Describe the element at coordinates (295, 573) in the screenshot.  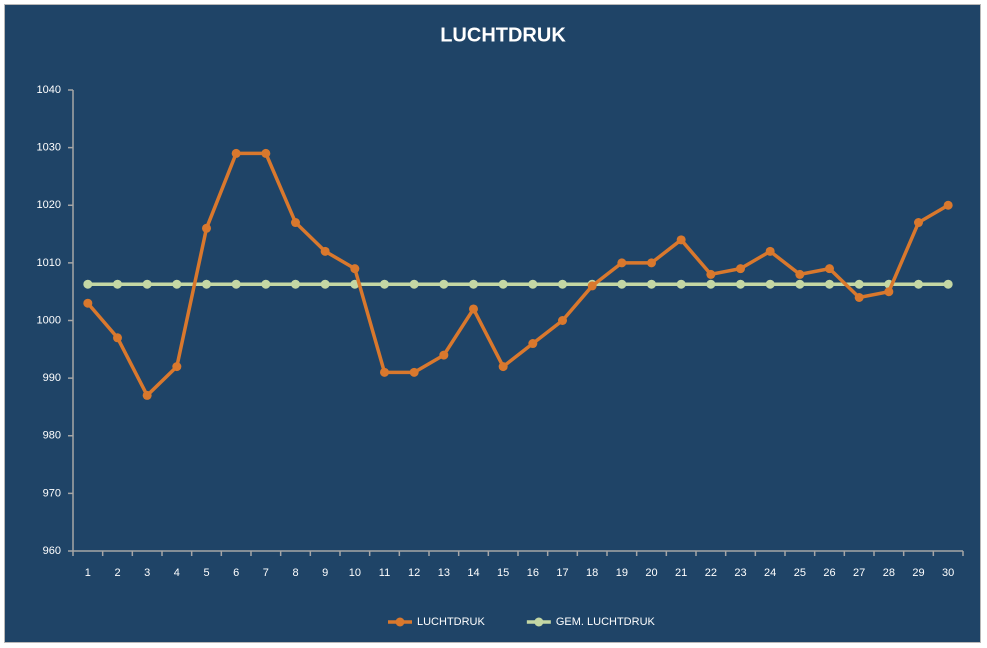
I see `x-tick-label: 8` at that location.